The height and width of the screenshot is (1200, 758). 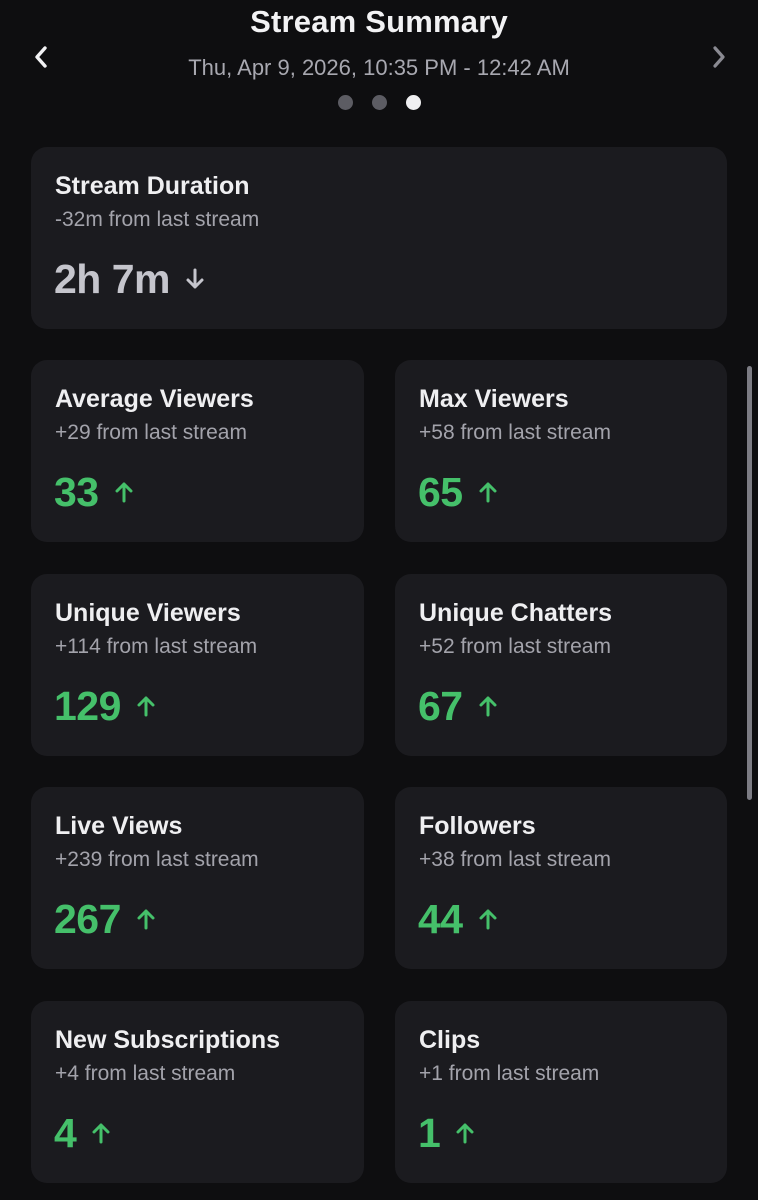 I want to click on card-delta: +52 from last stream, so click(x=515, y=646).